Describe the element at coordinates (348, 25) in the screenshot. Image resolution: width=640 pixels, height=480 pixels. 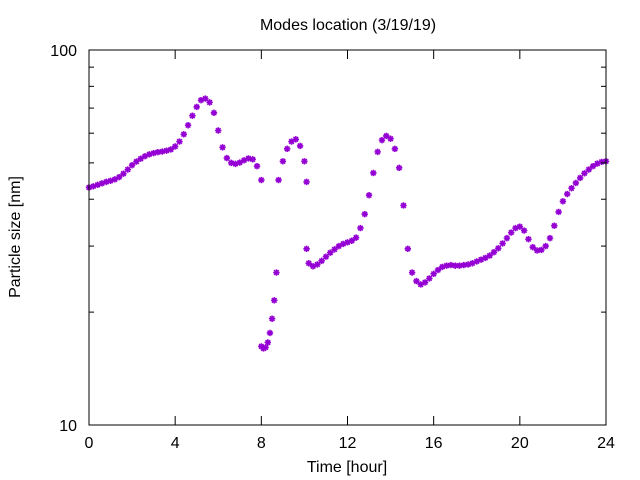
I see `chart-title: Modes location (3/19/19)` at that location.